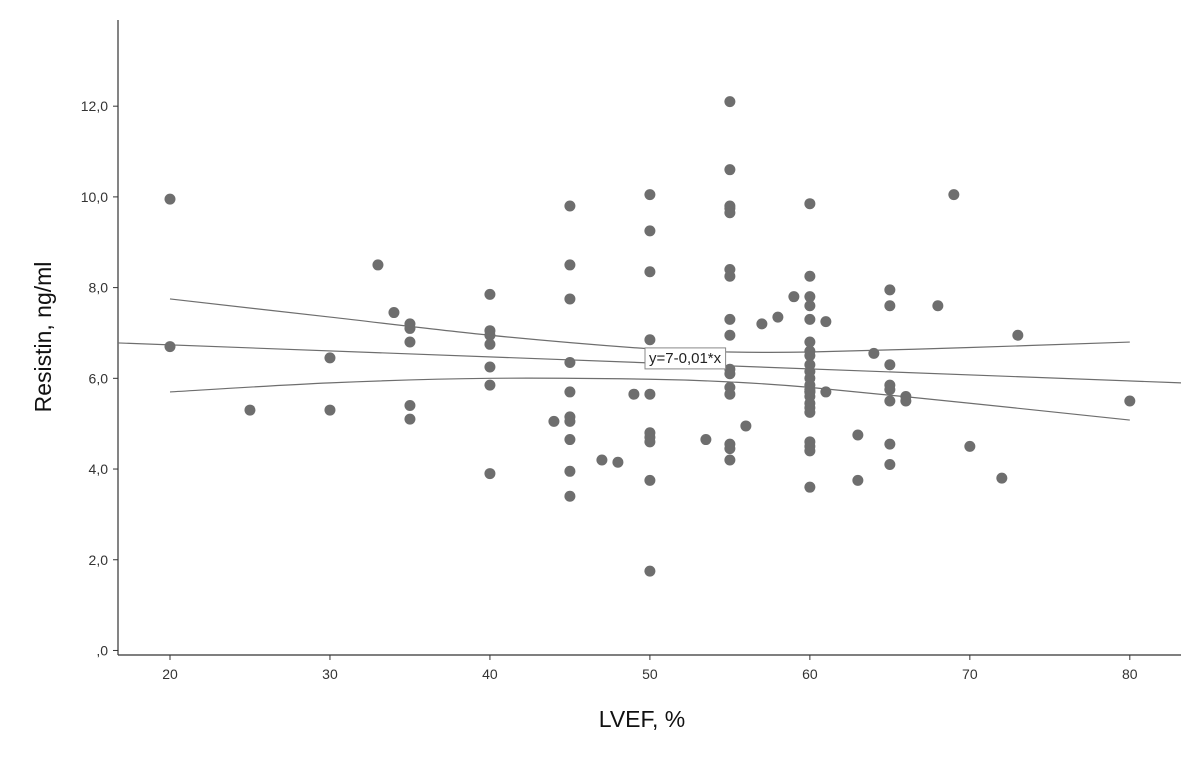 This screenshot has height=758, width=1181. I want to click on y-tick-label: 6,0, so click(99, 378).